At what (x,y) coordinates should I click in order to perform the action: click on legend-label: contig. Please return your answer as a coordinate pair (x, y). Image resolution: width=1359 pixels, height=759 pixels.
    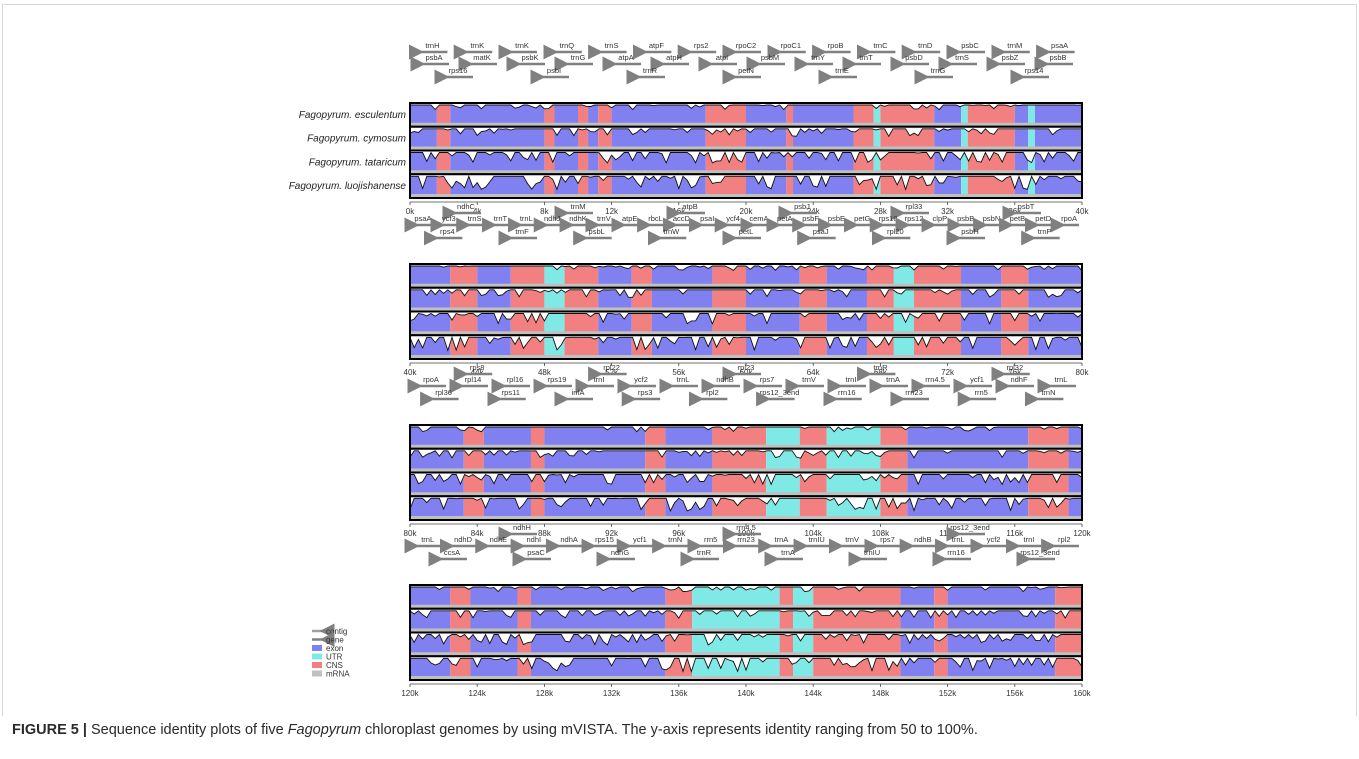
    Looking at the image, I should click on (336, 631).